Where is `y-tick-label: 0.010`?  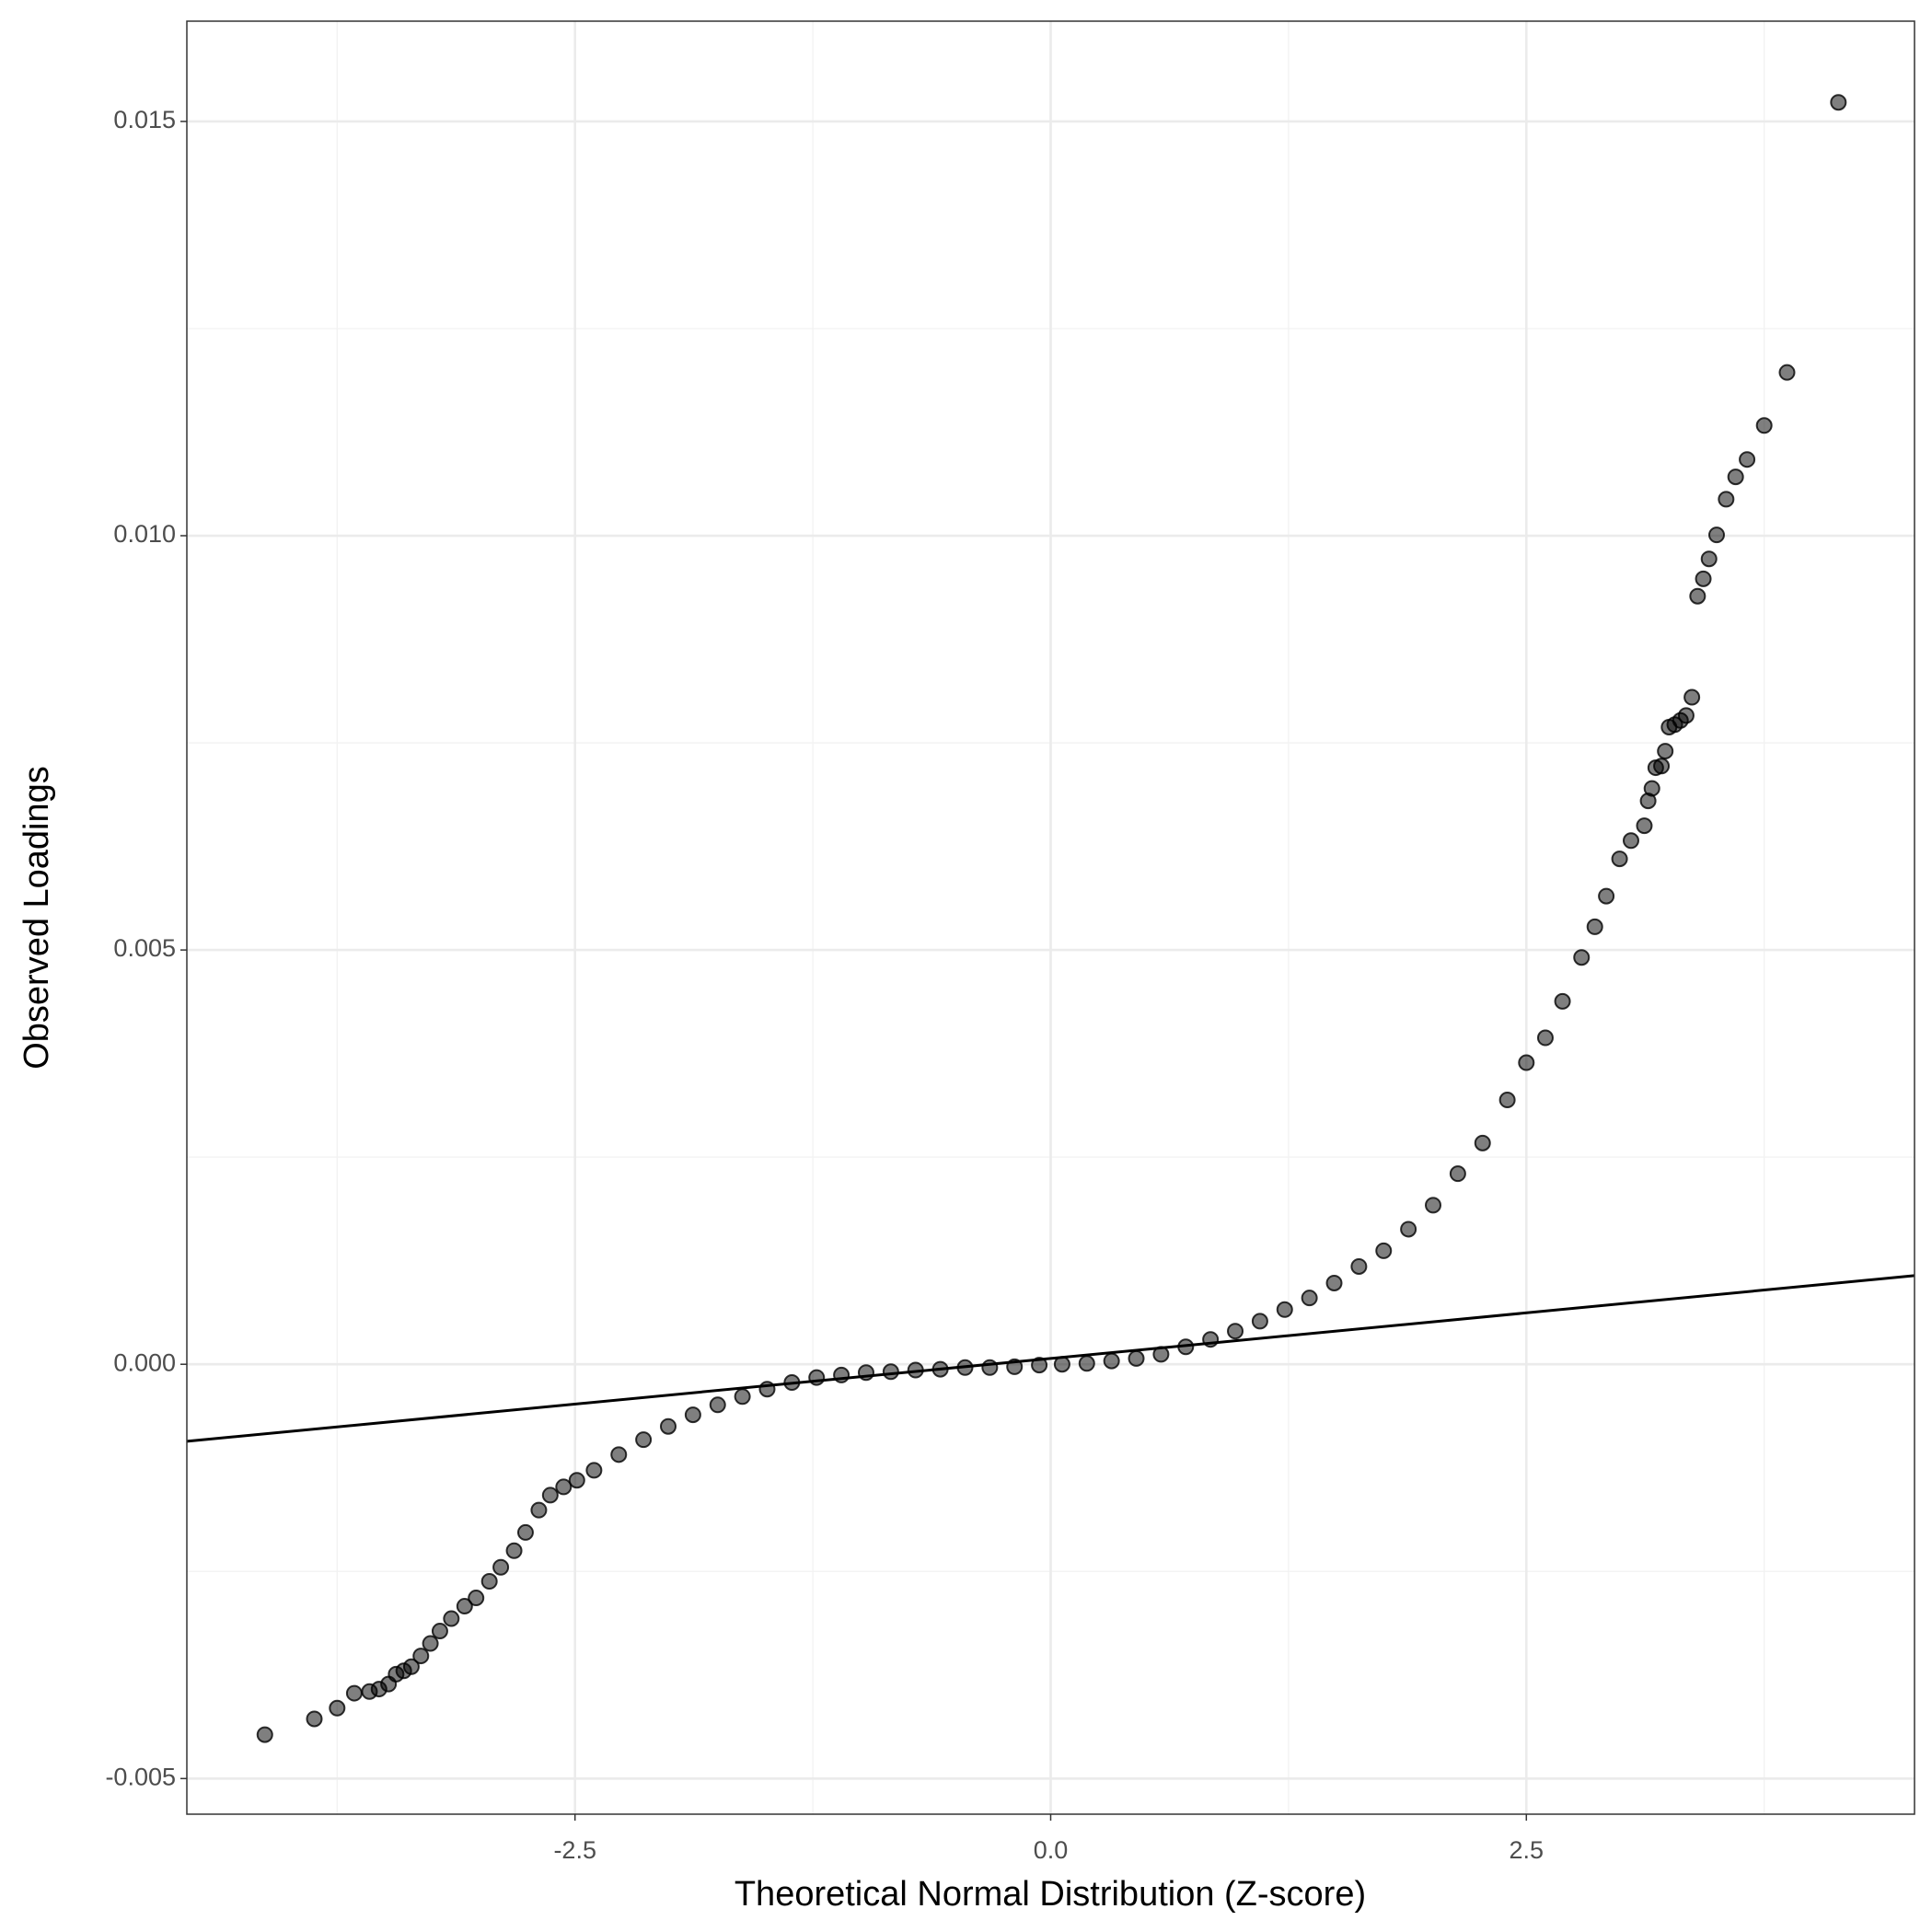 y-tick-label: 0.010 is located at coordinates (145, 534).